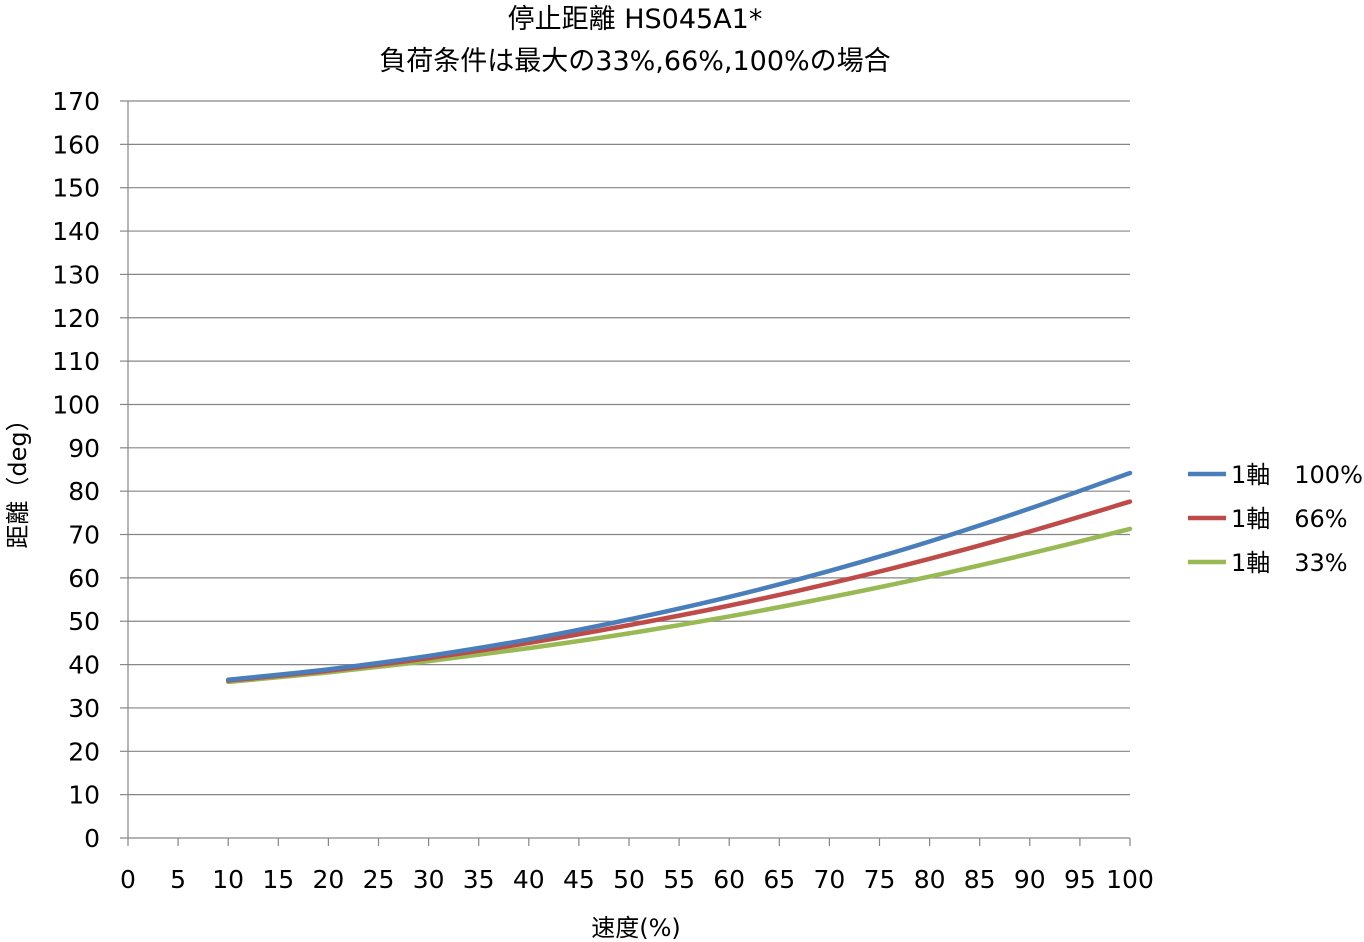 The width and height of the screenshot is (1364, 942). I want to click on x-tick-label-40: 40, so click(529, 879).